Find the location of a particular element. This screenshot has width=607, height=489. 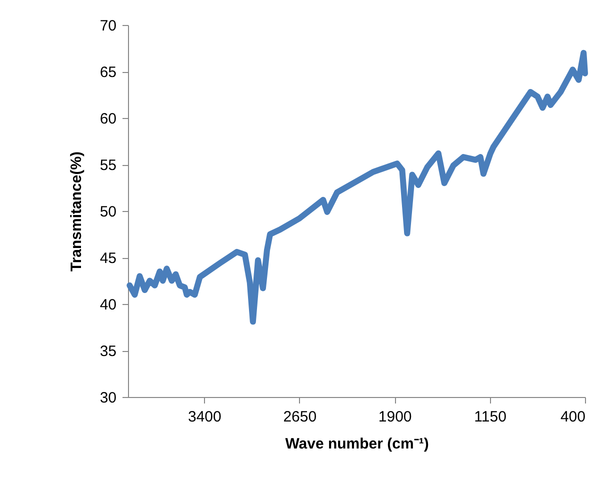

y-tick-label: 65 is located at coordinates (108, 72).